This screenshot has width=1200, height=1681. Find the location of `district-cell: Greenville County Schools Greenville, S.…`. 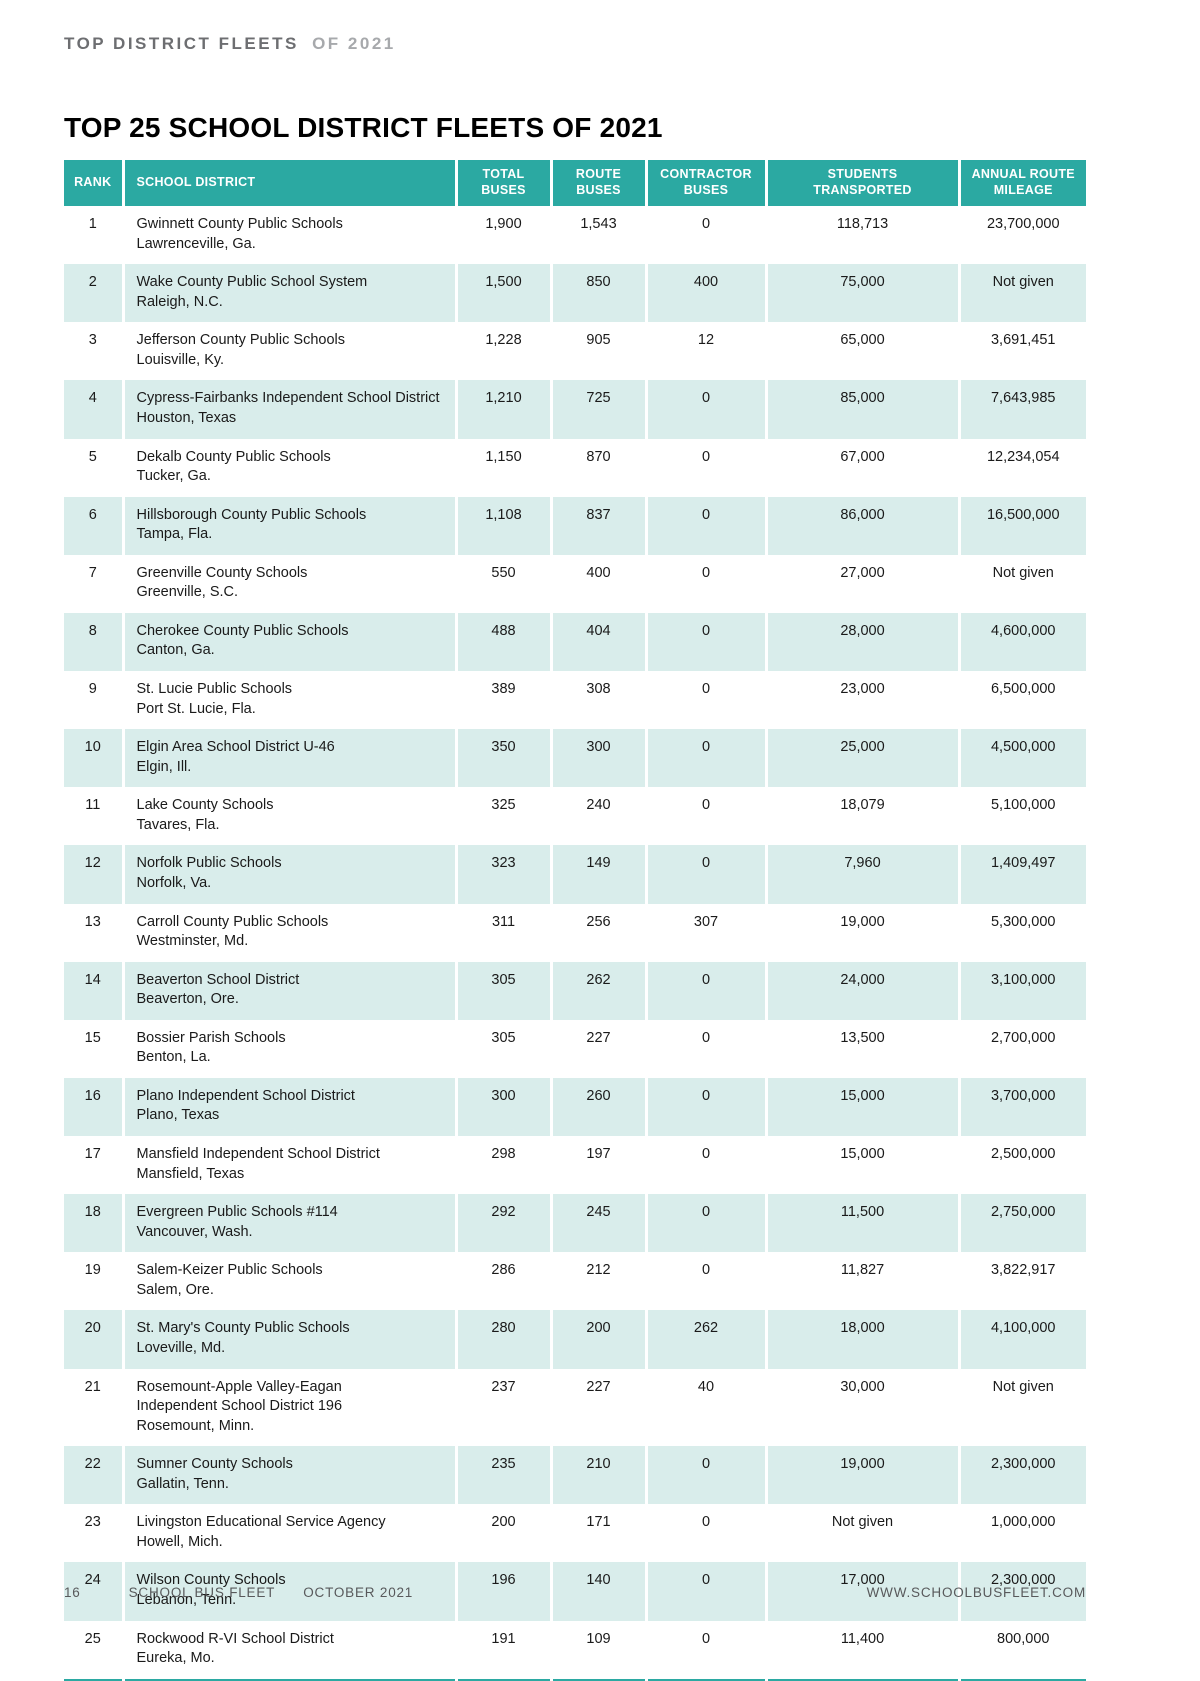

district-cell: Greenville County Schools Greenville, S.… is located at coordinates (288, 583).